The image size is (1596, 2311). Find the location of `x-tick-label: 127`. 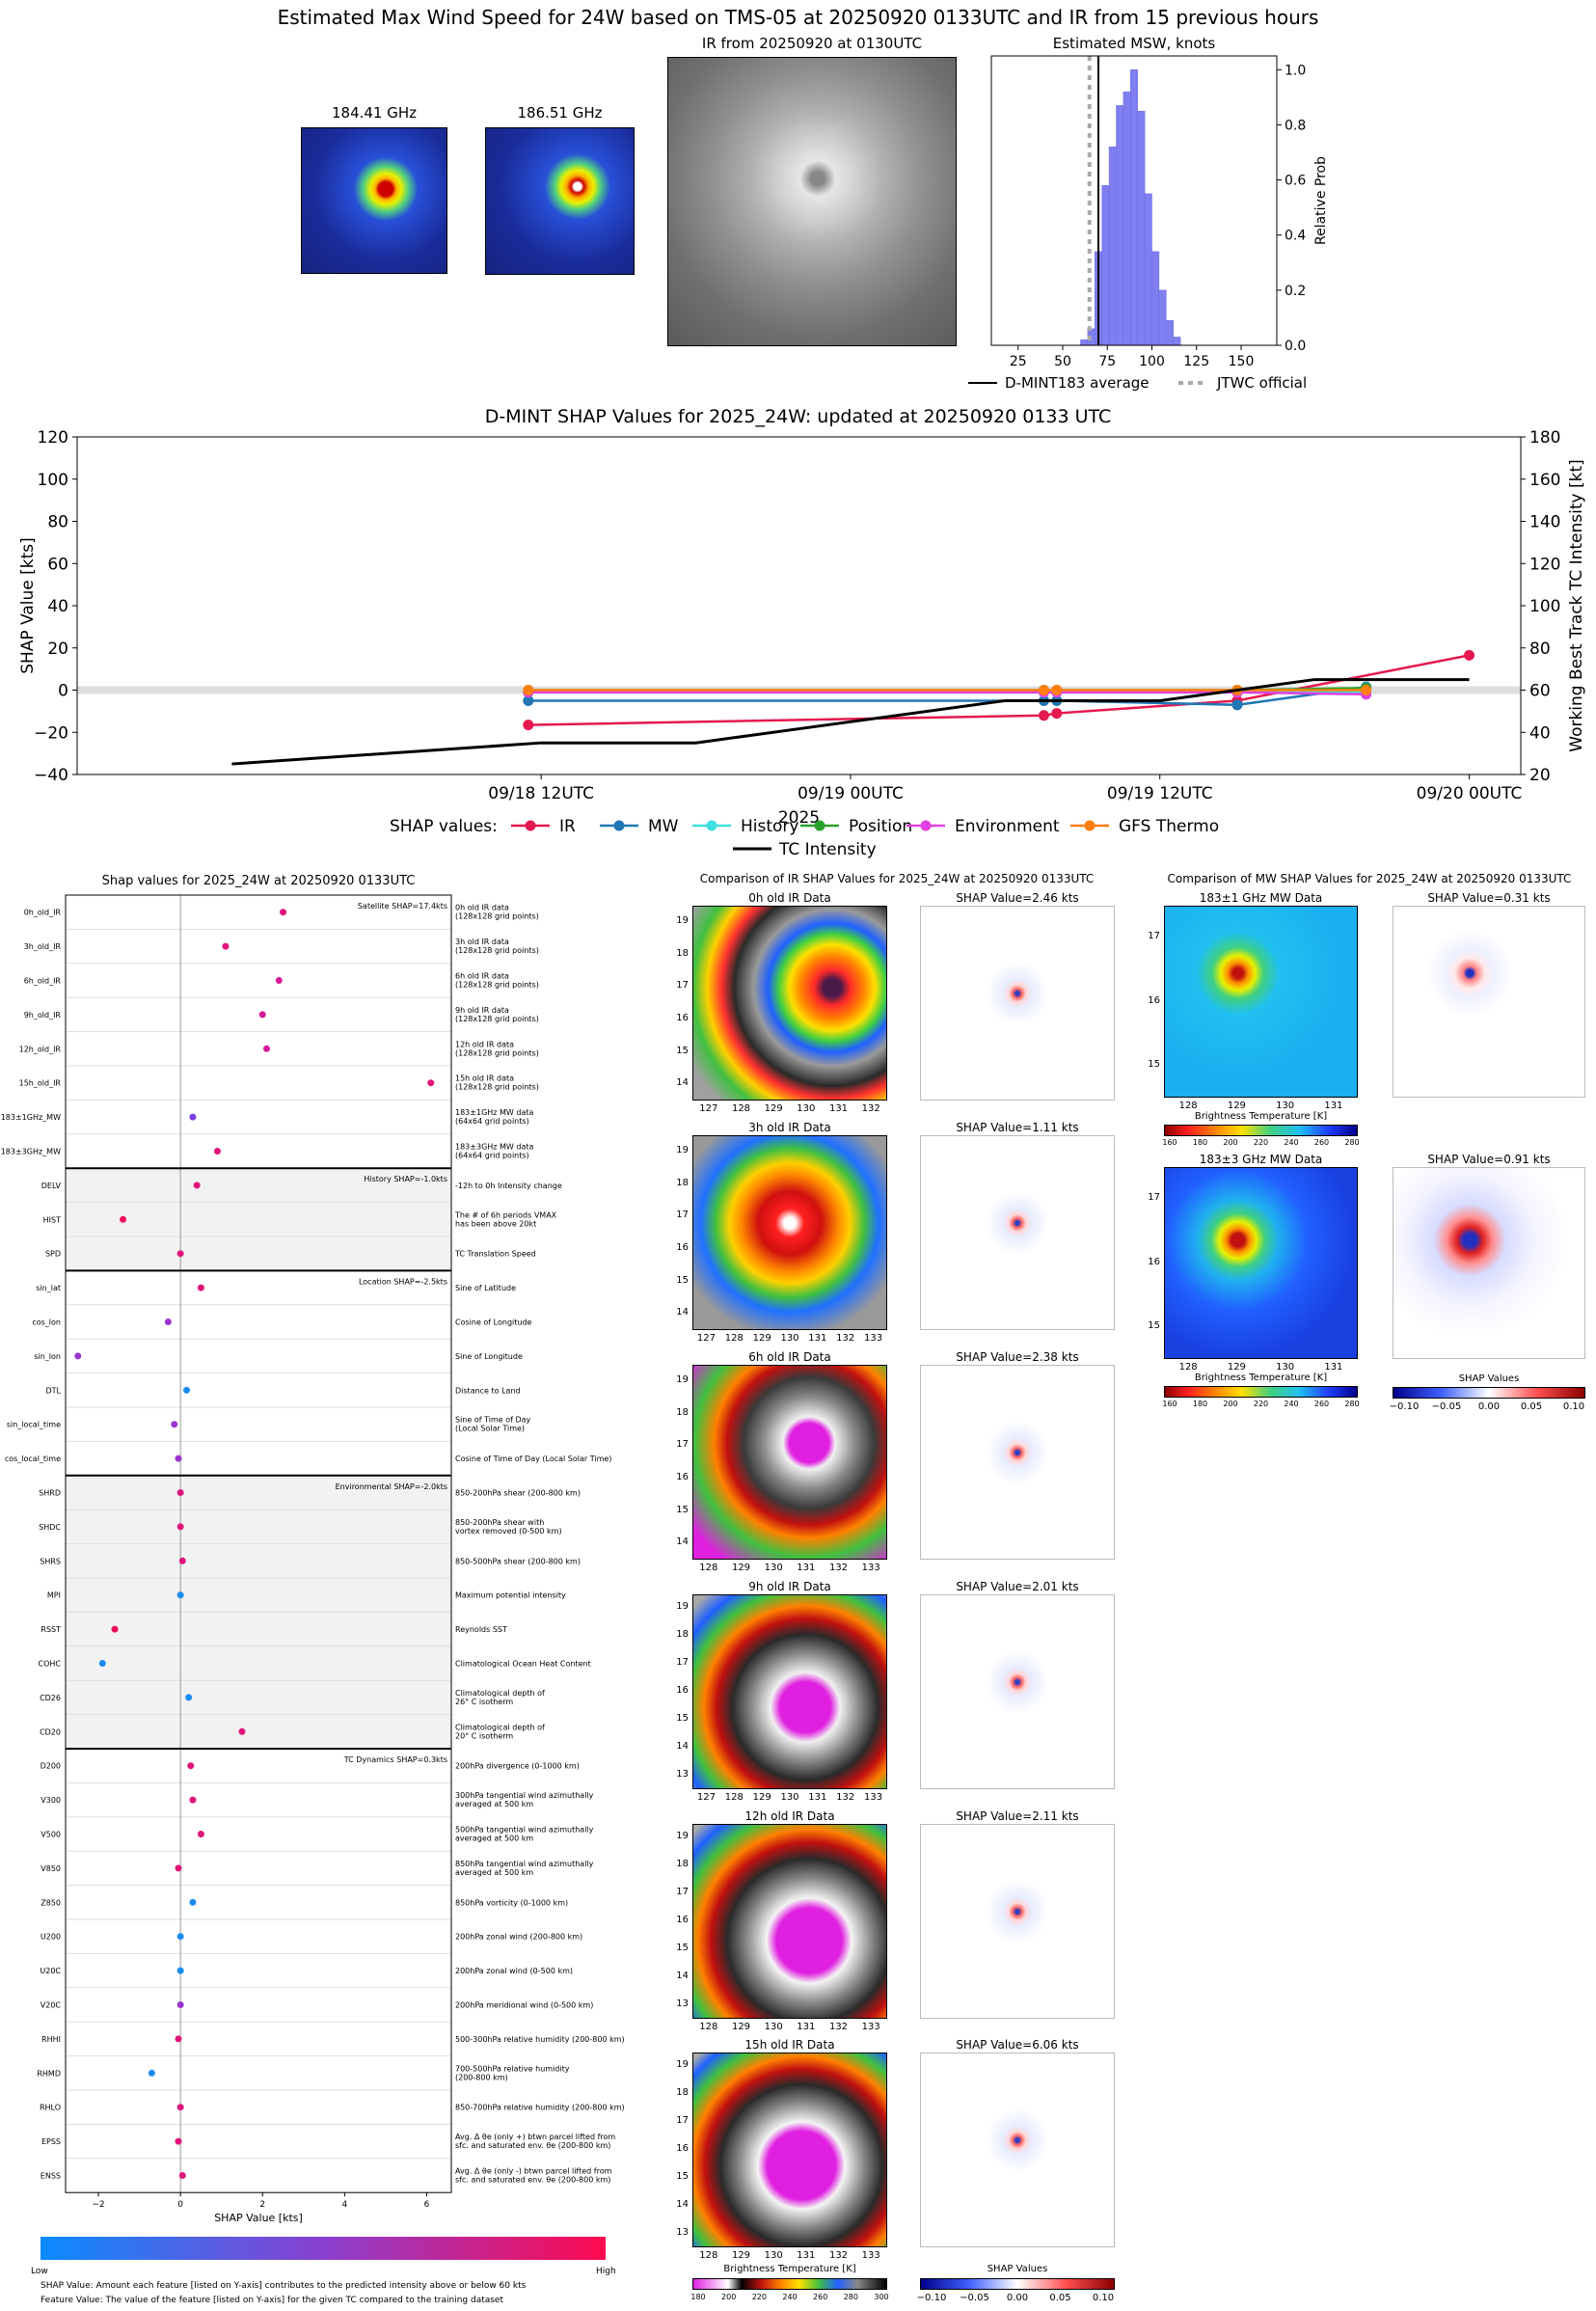

x-tick-label: 127 is located at coordinates (706, 1338).